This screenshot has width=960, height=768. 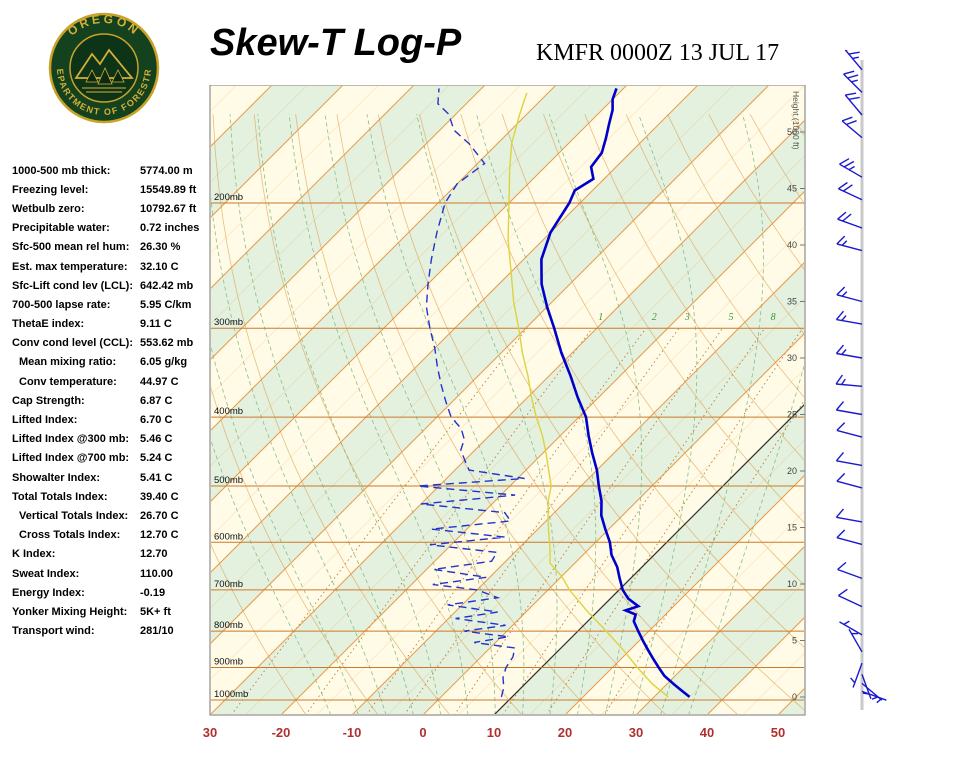 I want to click on parcel-trace, so click(x=588, y=395).